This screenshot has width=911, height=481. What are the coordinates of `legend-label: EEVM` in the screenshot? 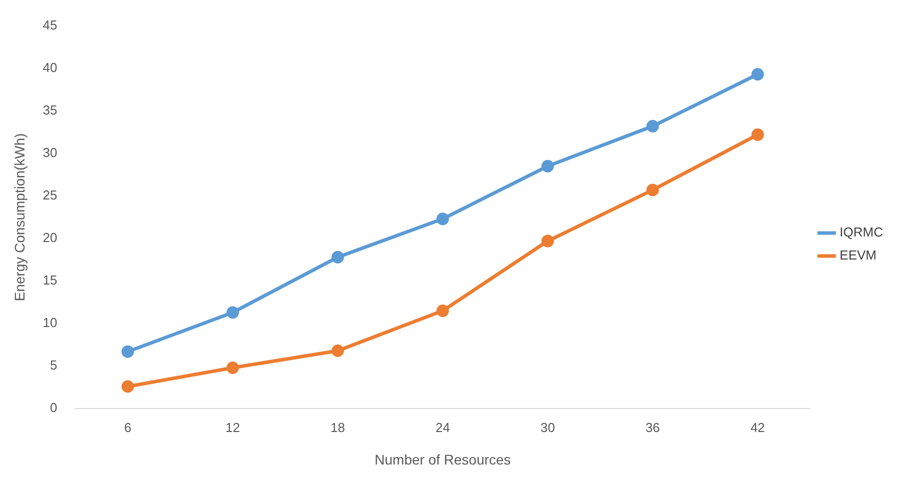 It's located at (858, 255).